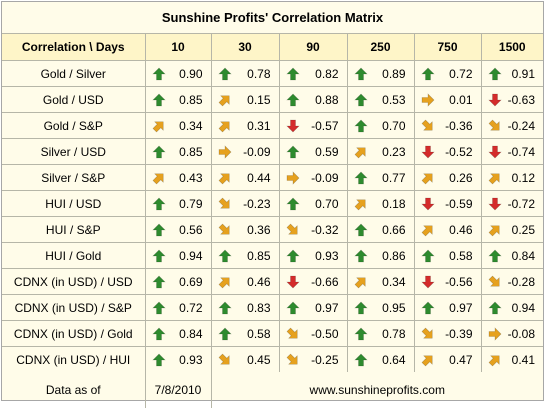  I want to click on correlation-cell: 0.47, so click(447, 359).